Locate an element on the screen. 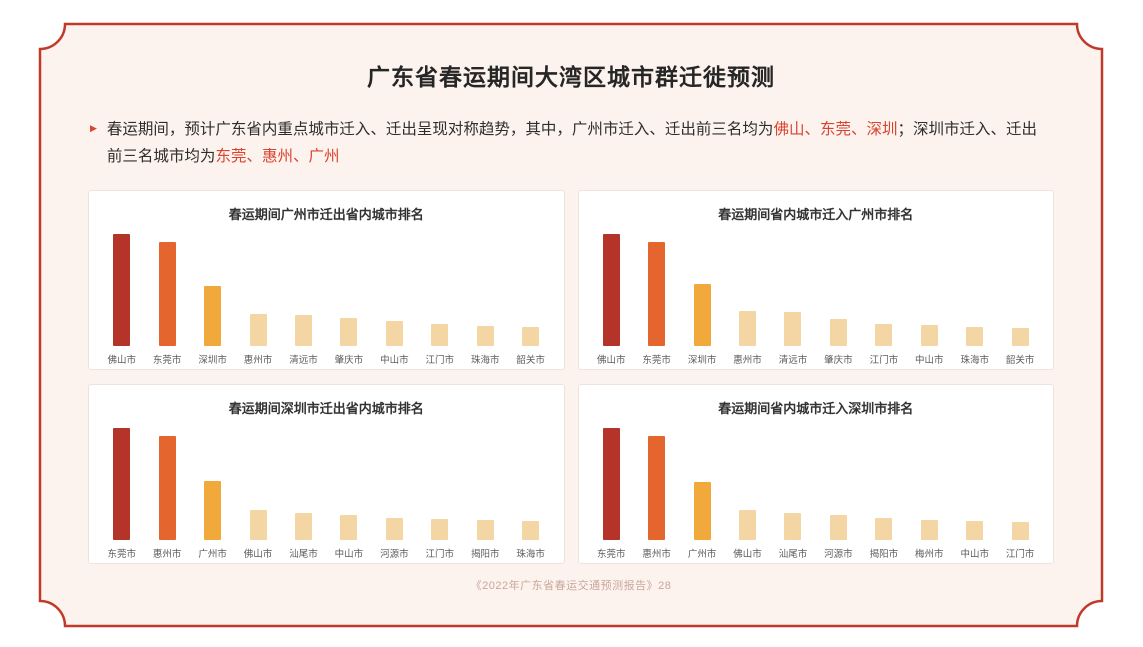 This screenshot has height=647, width=1143. bar-label: 河源市 is located at coordinates (838, 555).